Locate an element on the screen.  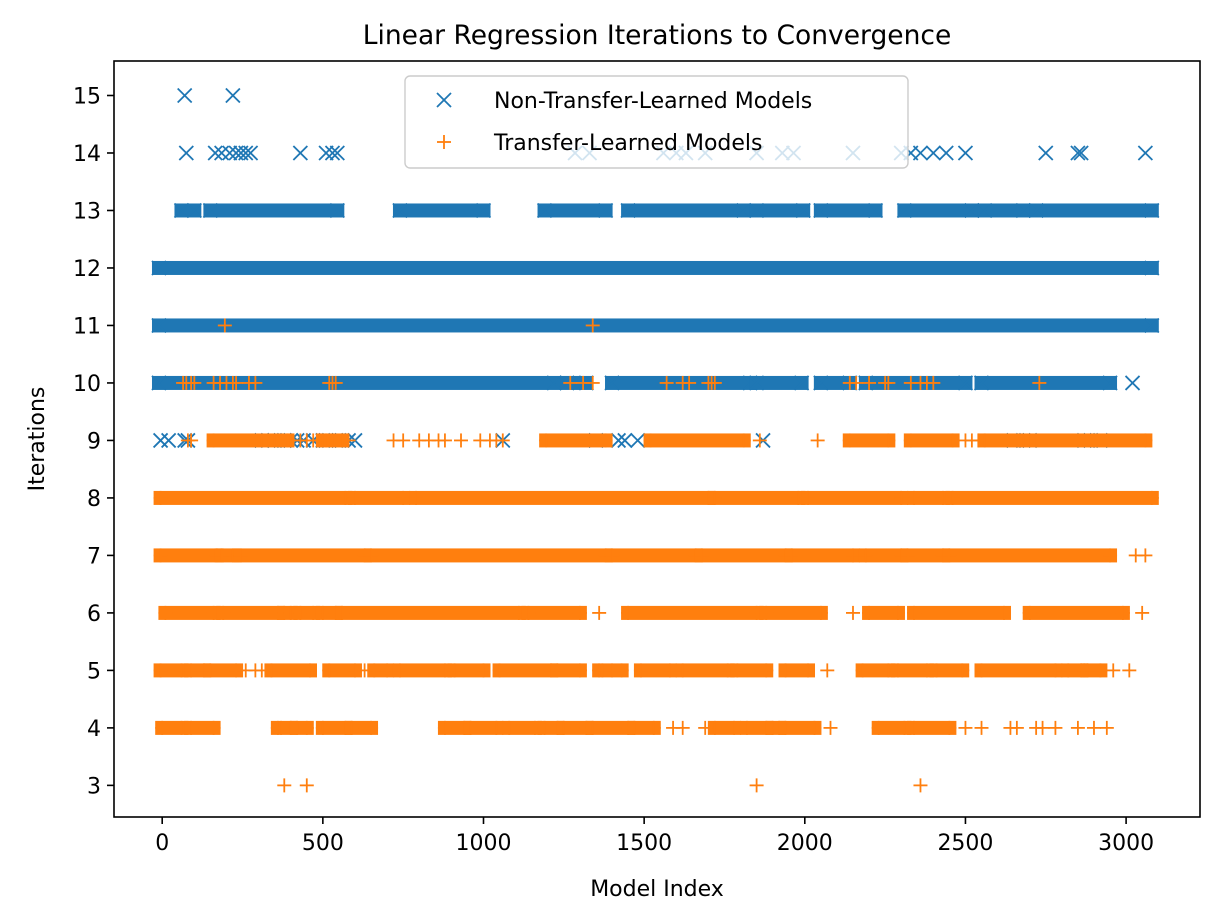
legend-label: Transfer-Learned Models is located at coordinates (628, 143).